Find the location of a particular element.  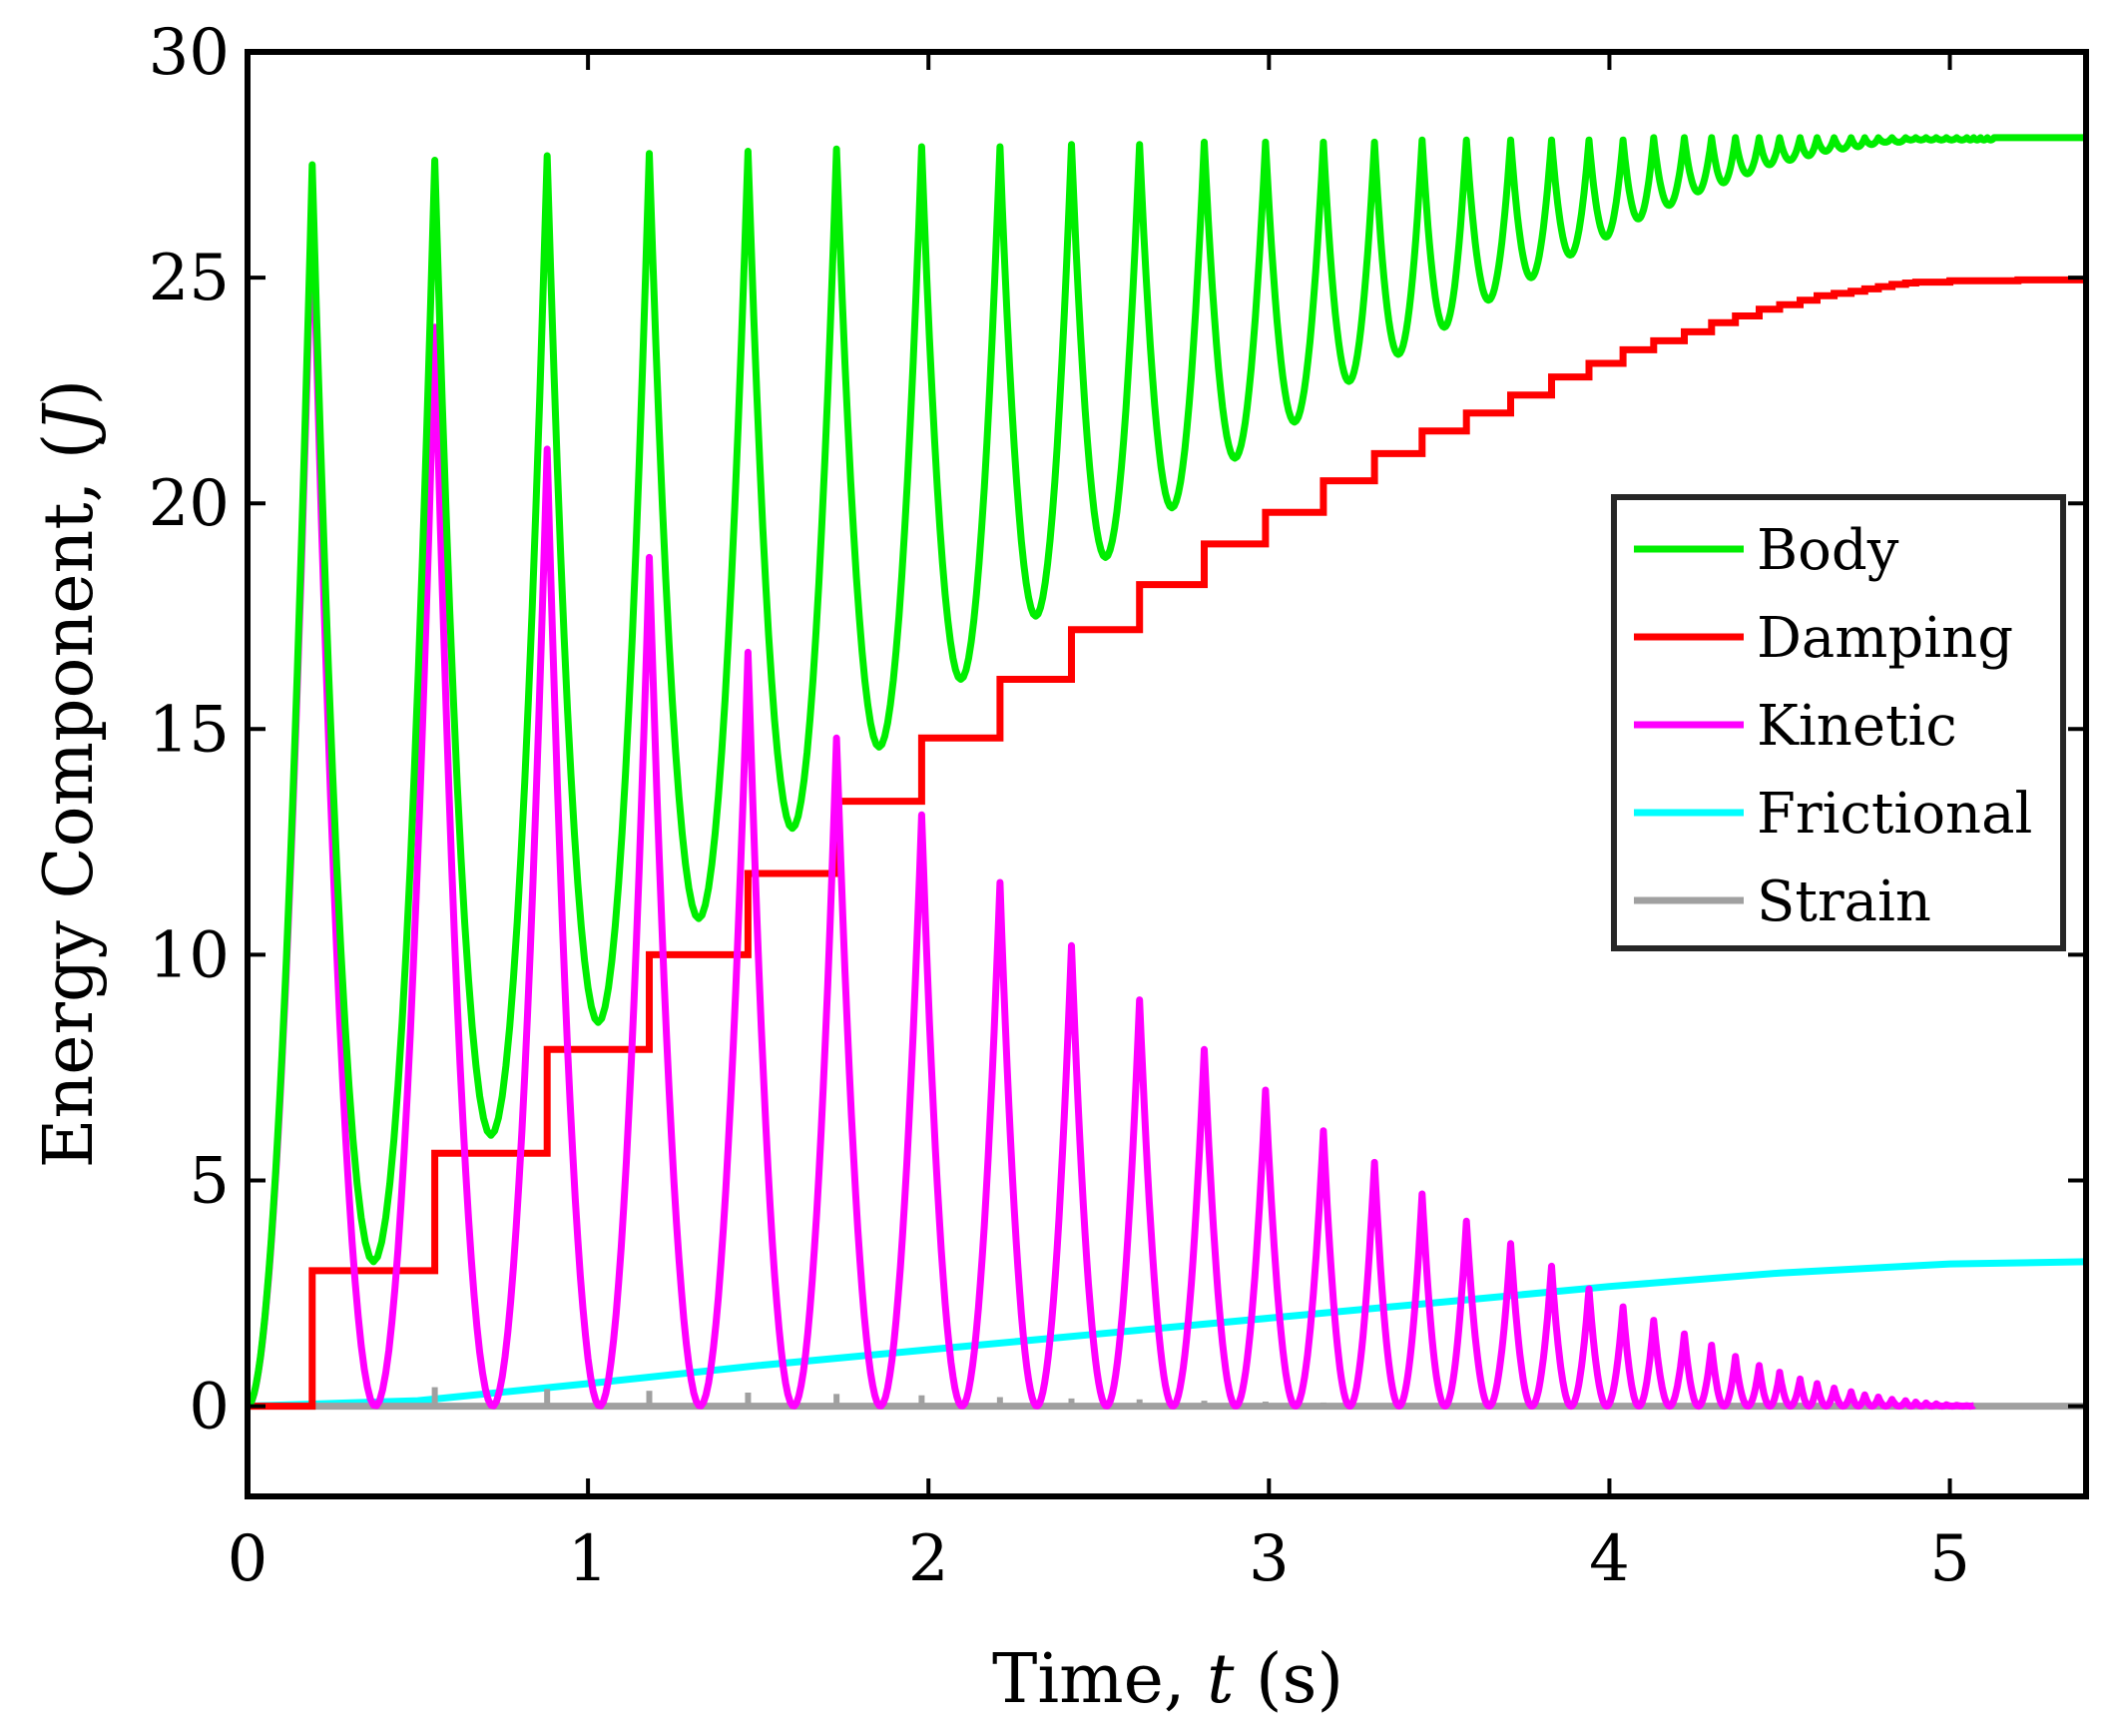

x-tick-label: 0 is located at coordinates (248, 1559).